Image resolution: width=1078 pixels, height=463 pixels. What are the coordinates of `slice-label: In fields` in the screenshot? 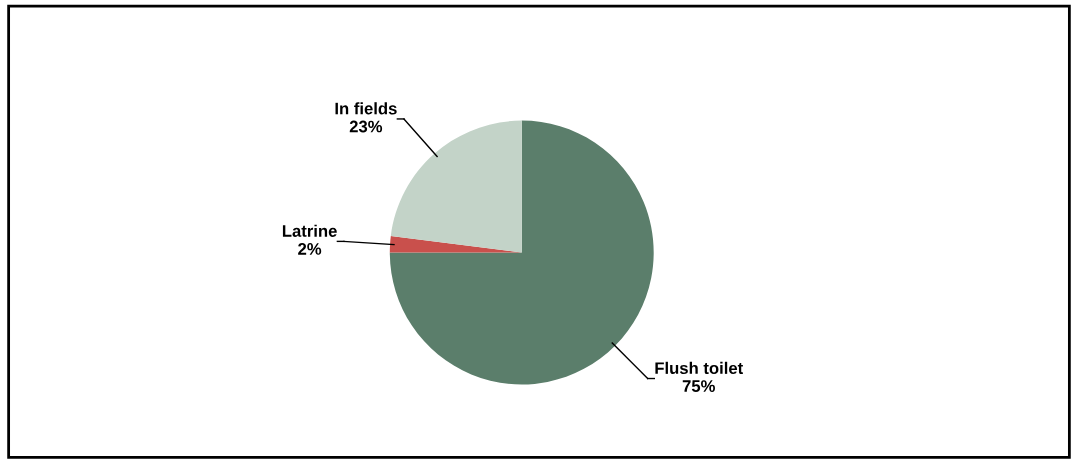 It's located at (366, 108).